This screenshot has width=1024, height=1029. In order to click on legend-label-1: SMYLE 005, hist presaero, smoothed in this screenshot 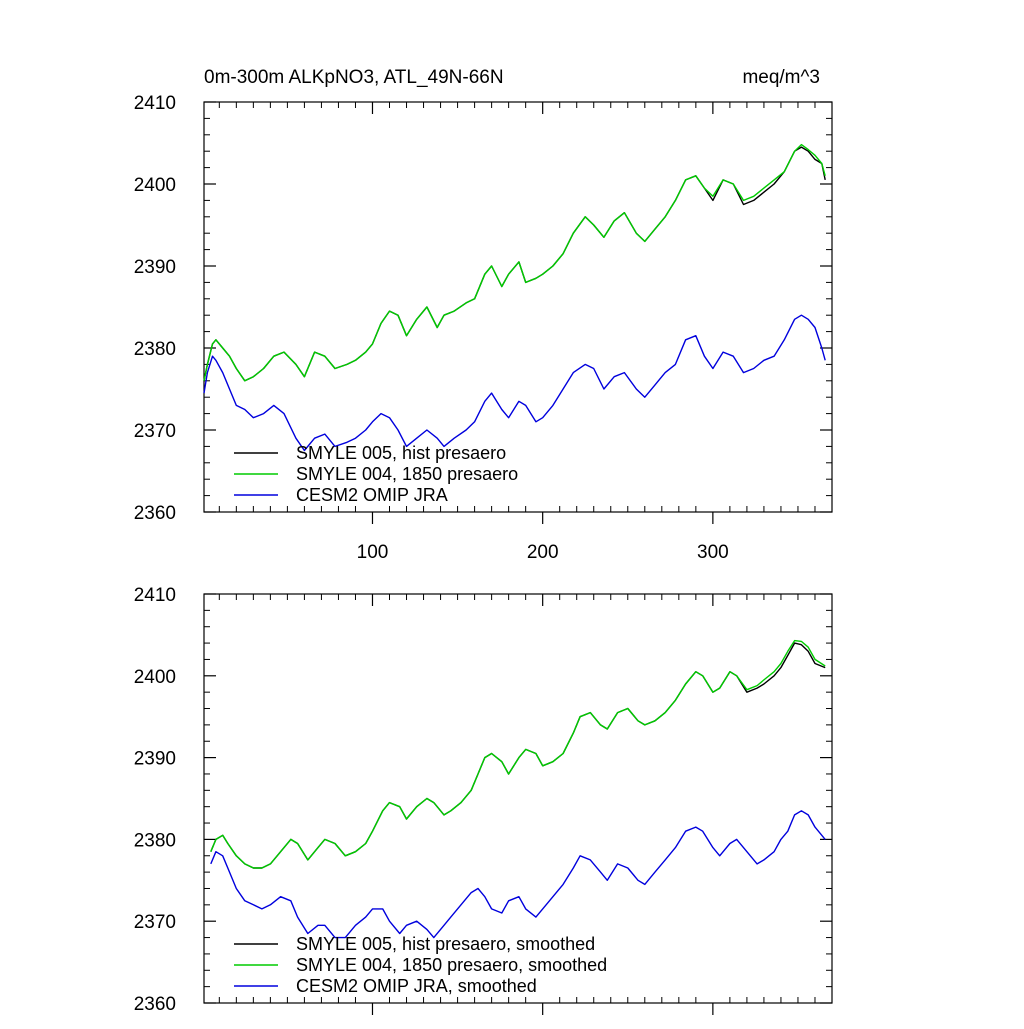, I will do `click(445, 944)`.